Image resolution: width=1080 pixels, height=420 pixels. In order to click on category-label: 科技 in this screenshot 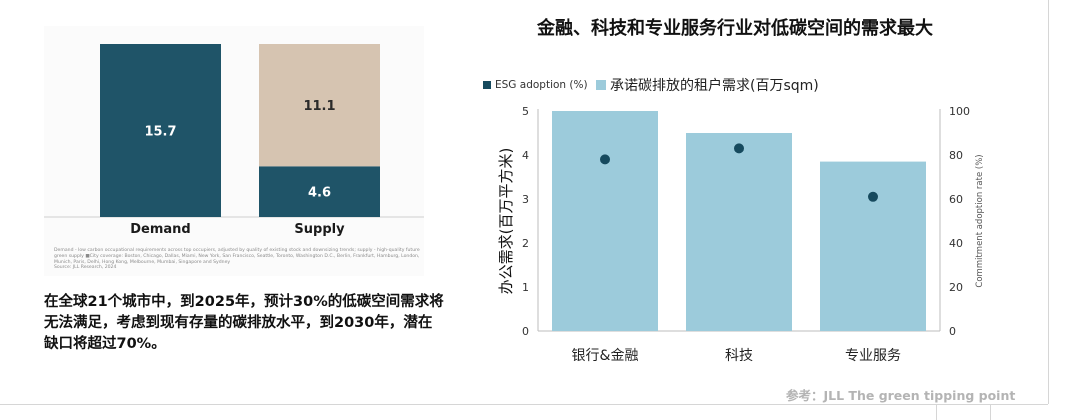, I will do `click(739, 356)`.